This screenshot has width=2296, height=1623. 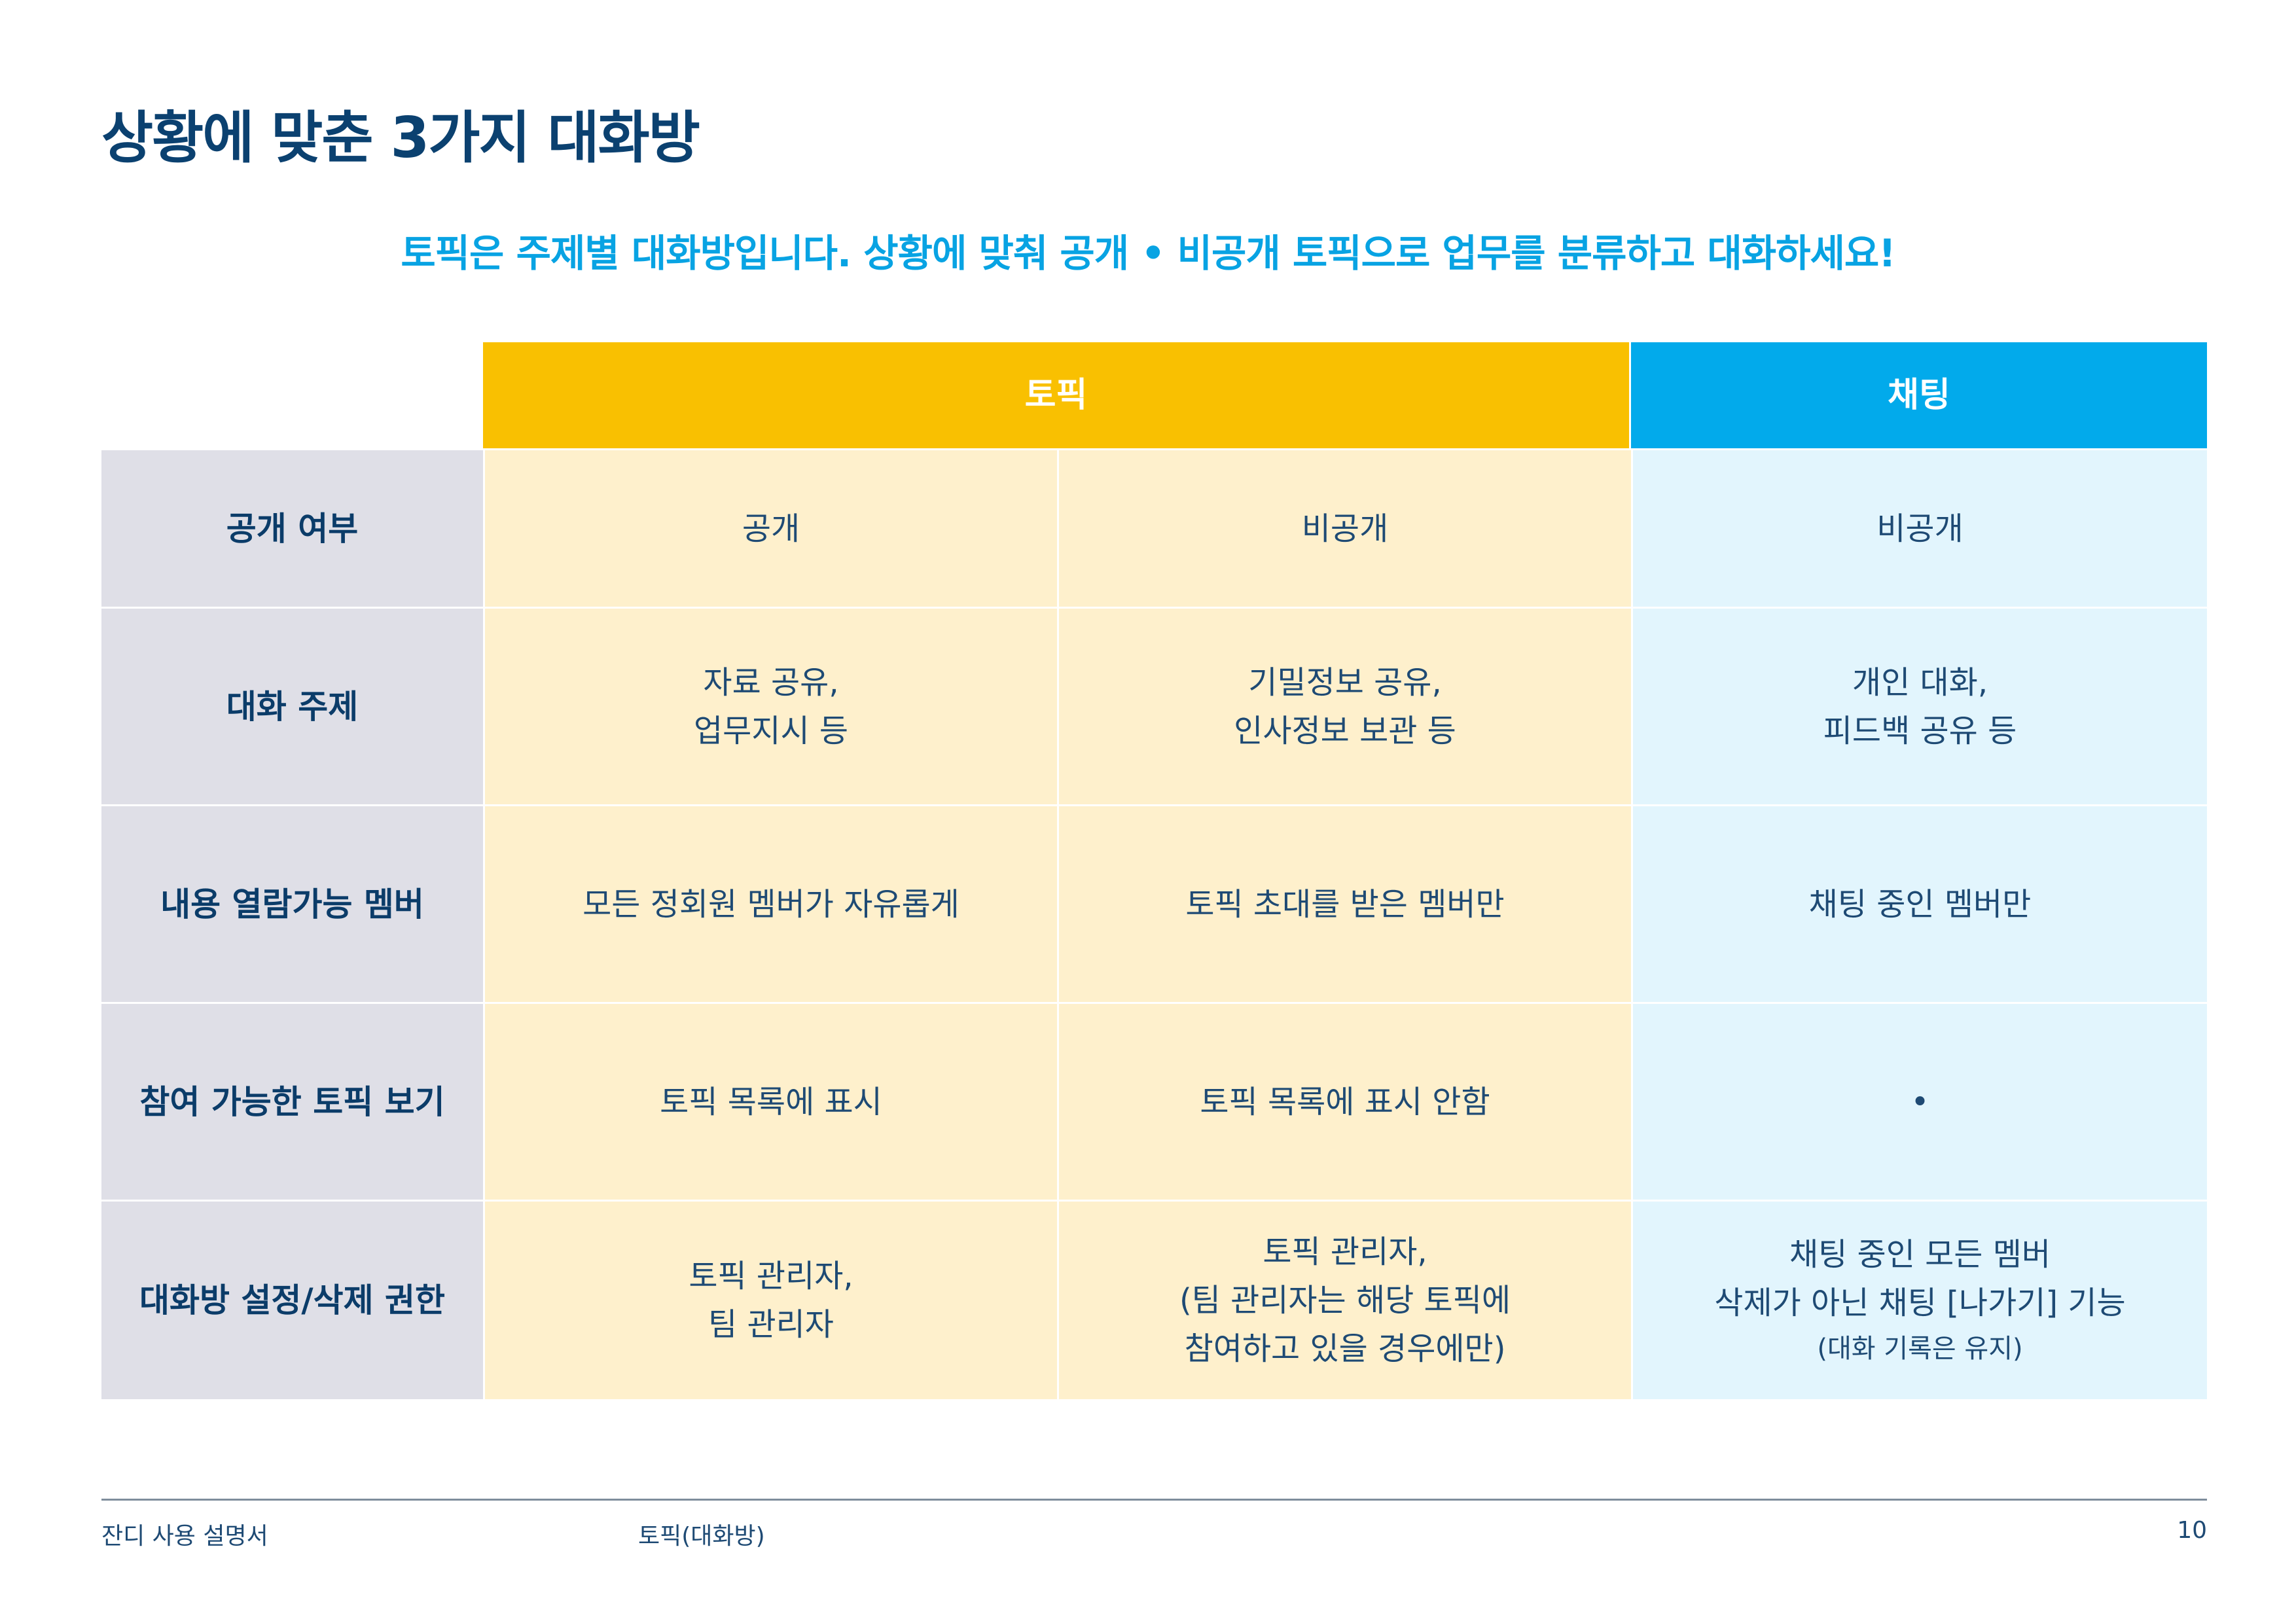 I want to click on cell-line: 채팅 중인 모든 멤버, so click(x=1920, y=1254).